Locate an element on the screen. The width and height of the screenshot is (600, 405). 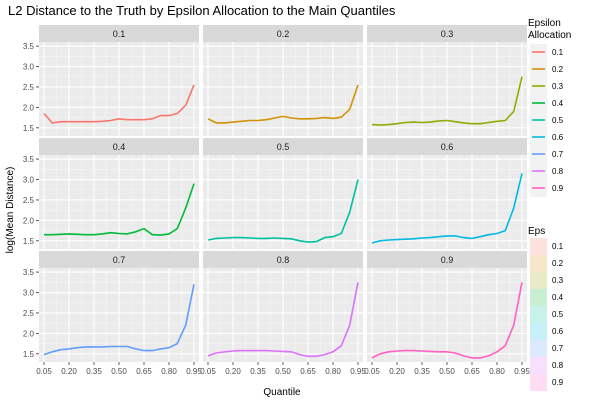
facet-strip-label: 0.3 is located at coordinates (447, 34).